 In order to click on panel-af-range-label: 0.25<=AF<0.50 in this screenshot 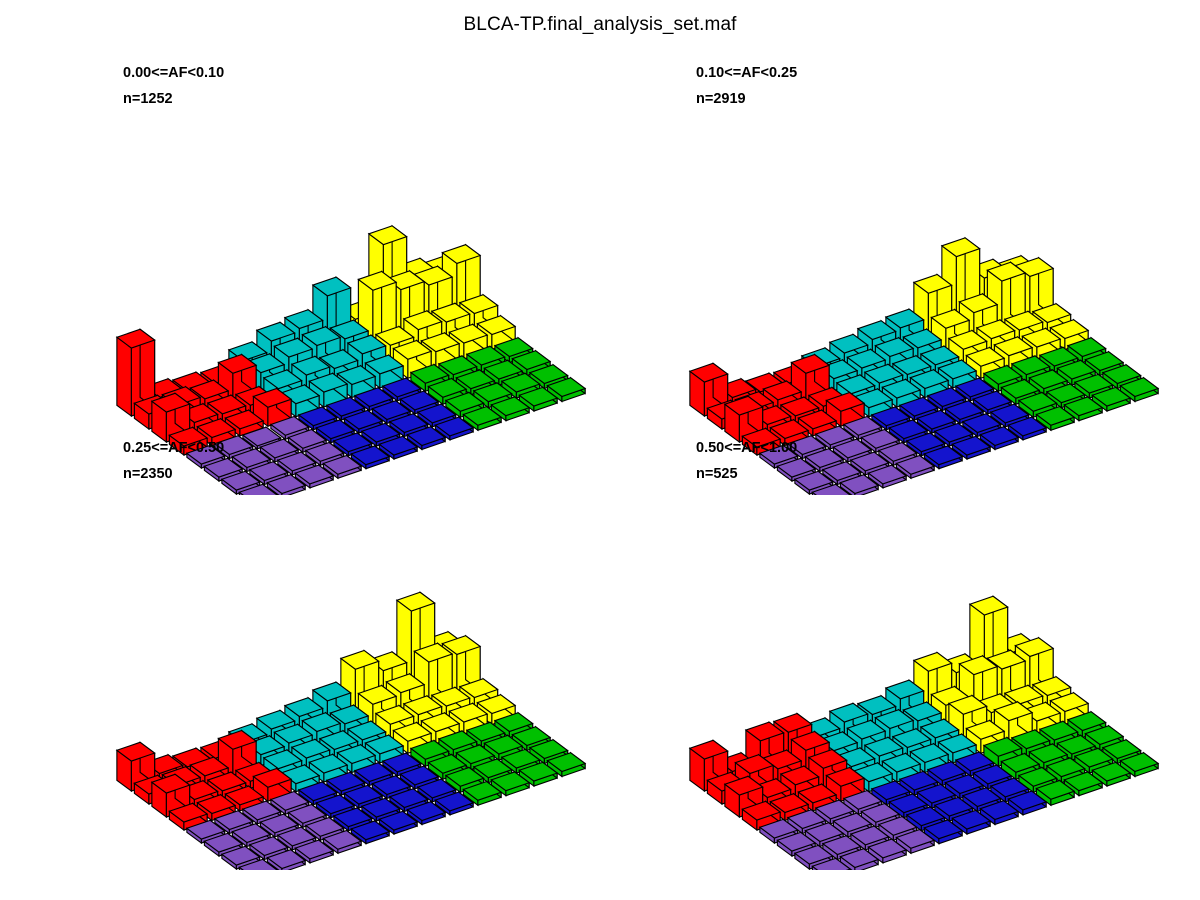, I will do `click(174, 448)`.